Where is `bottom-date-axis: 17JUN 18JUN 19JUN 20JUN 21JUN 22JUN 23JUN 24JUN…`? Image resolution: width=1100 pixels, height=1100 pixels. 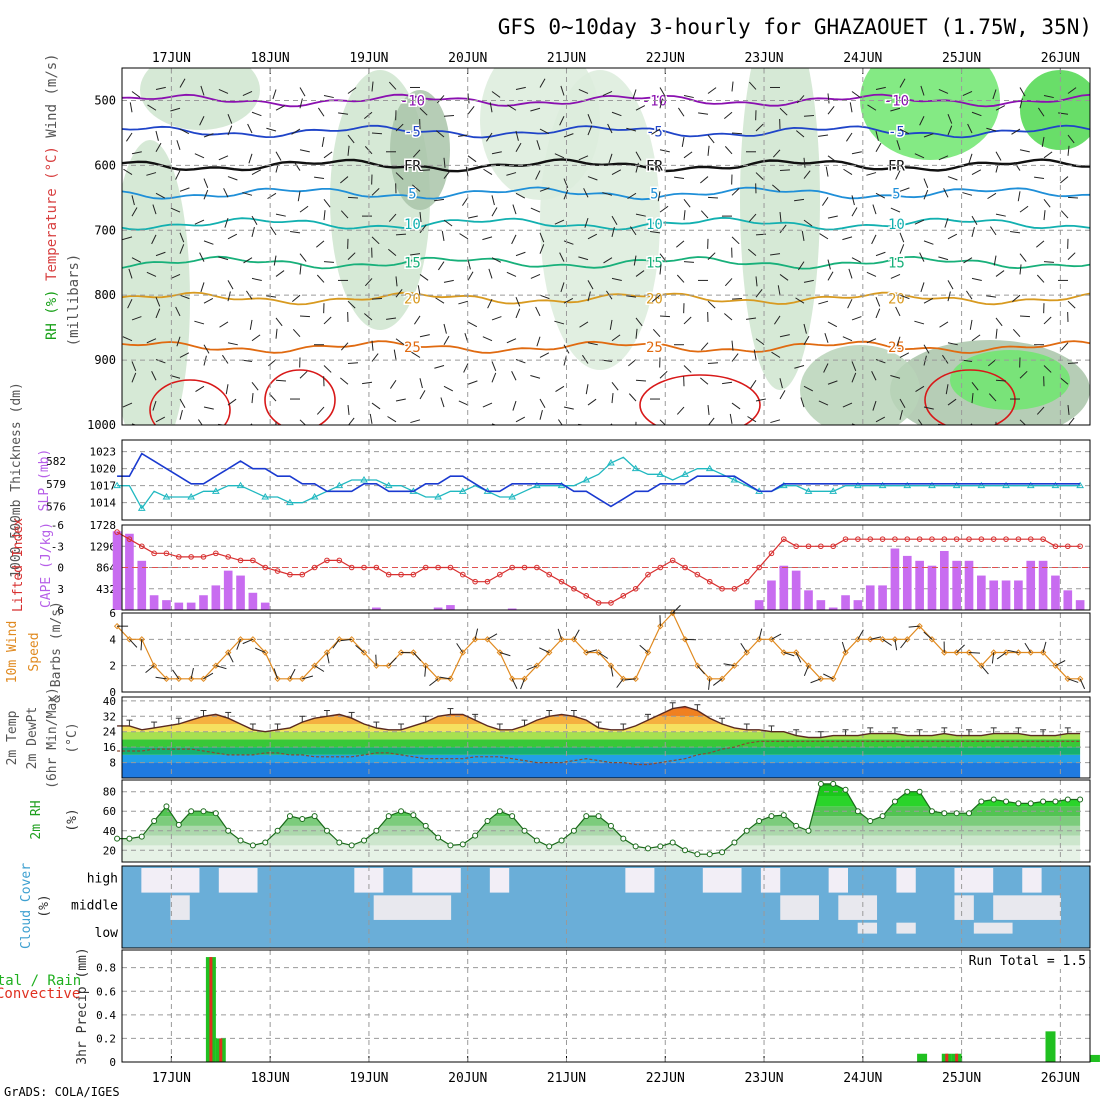 bottom-date-axis: 17JUN 18JUN 19JUN 20JUN 21JUN 22JUN 23JUN 24JUN… is located at coordinates (616, 1071).